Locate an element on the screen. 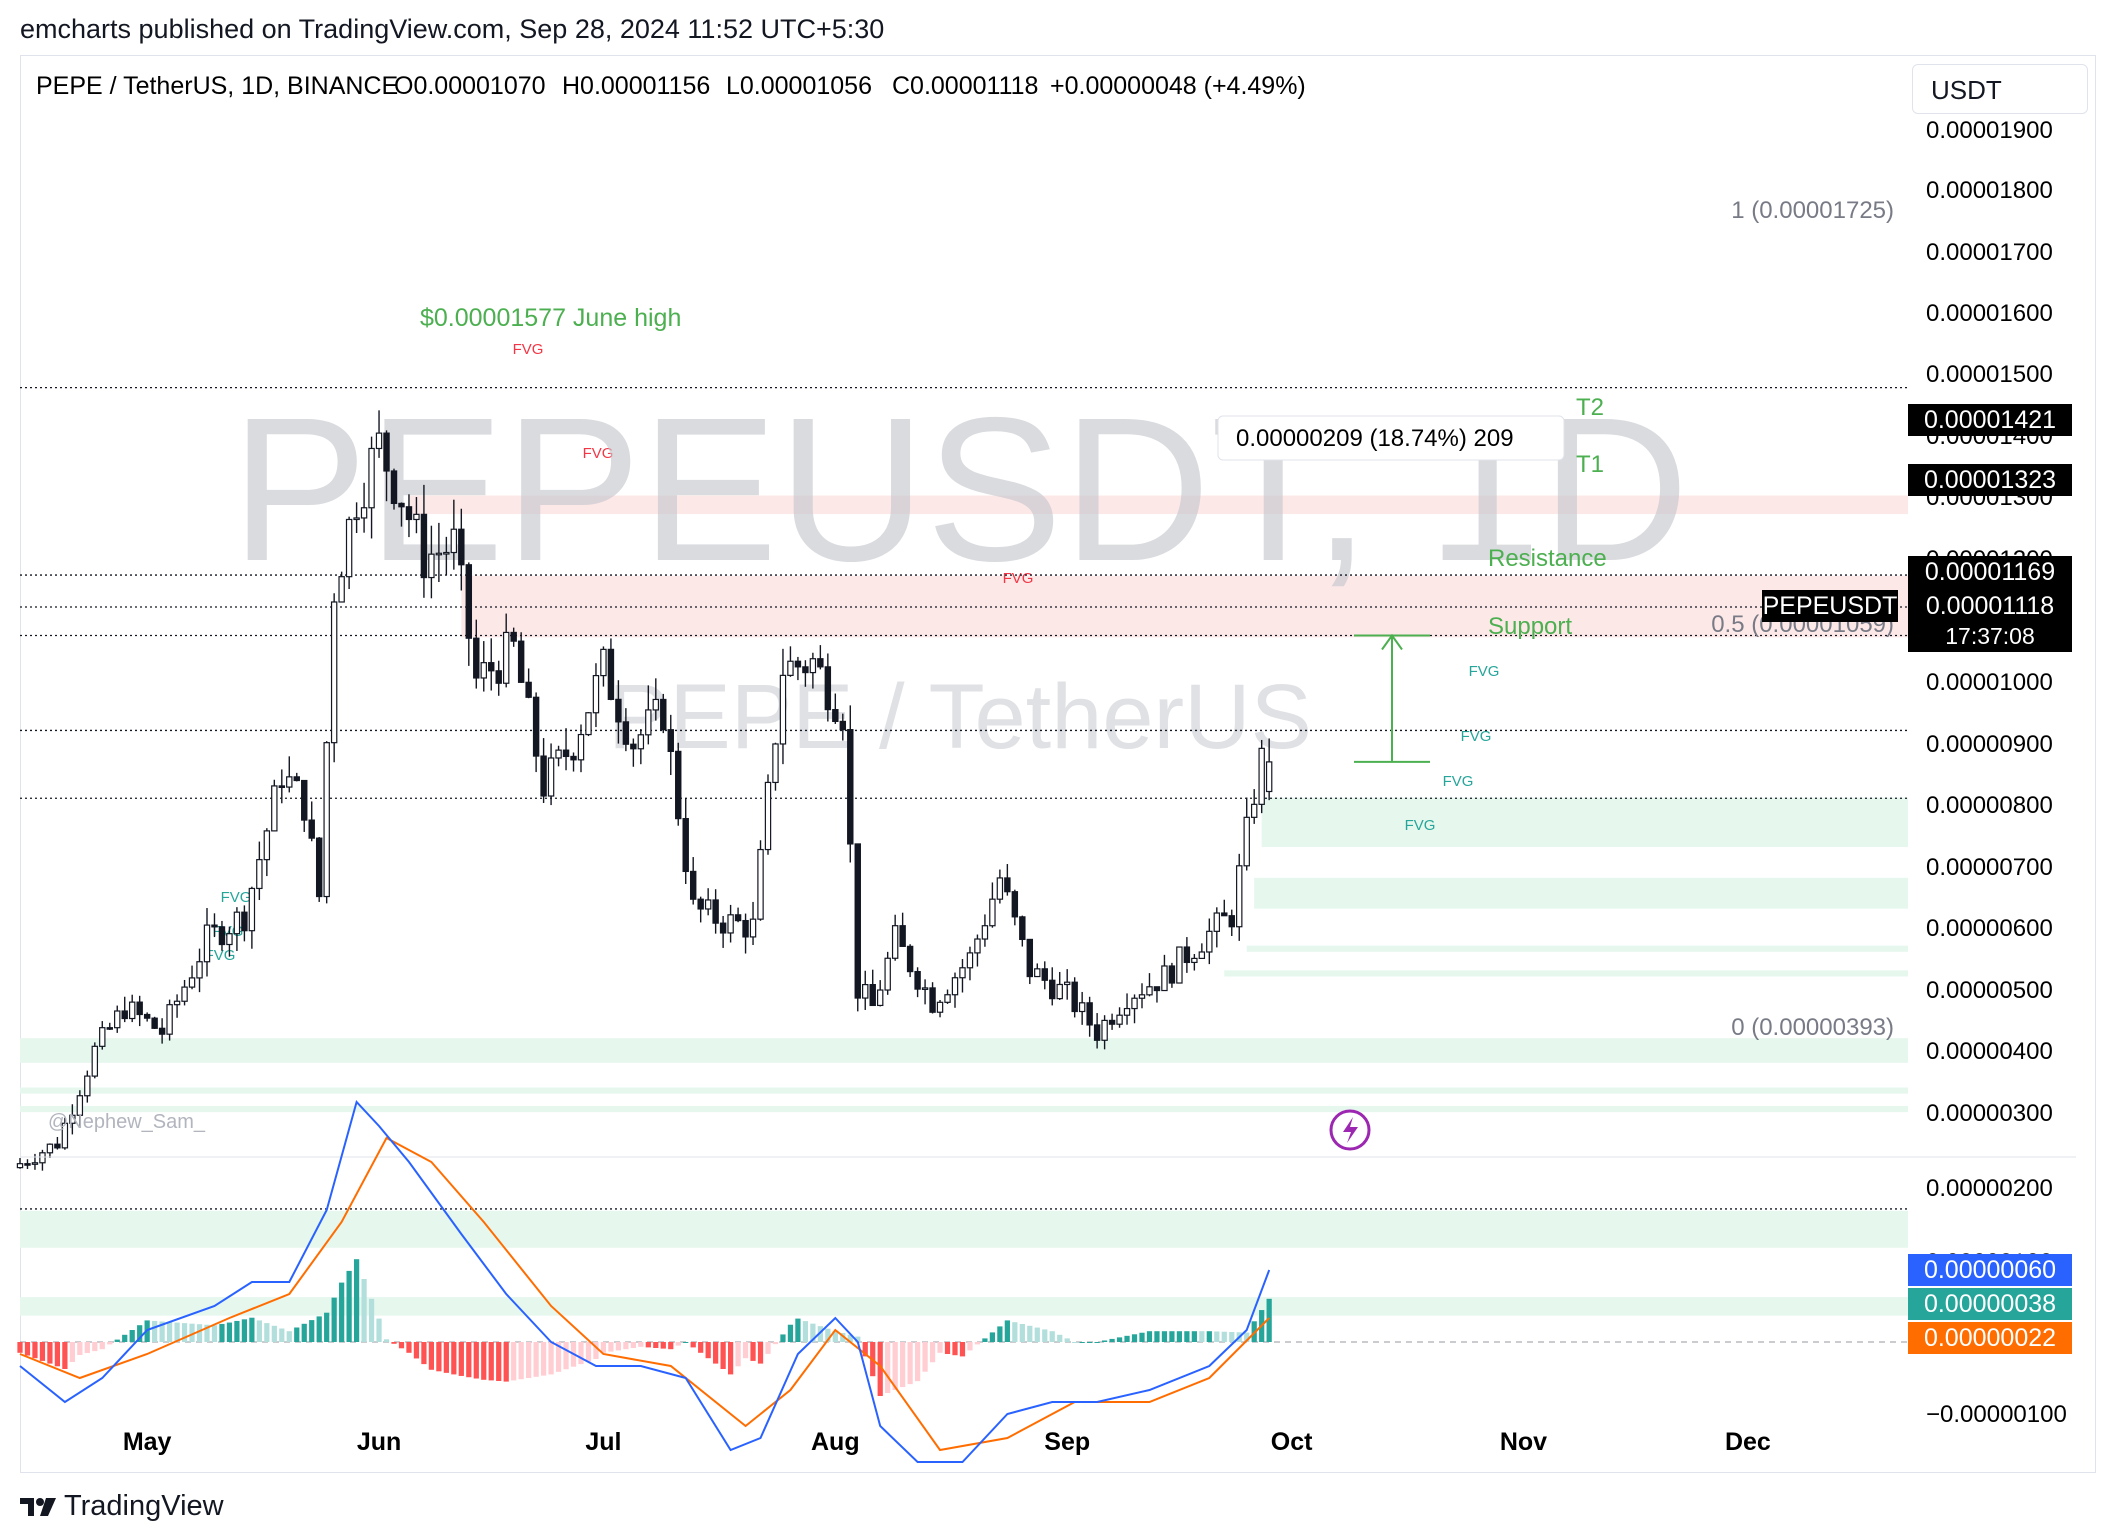 The image size is (2116, 1540). tradingview-logo: TradingView is located at coordinates (122, 1506).